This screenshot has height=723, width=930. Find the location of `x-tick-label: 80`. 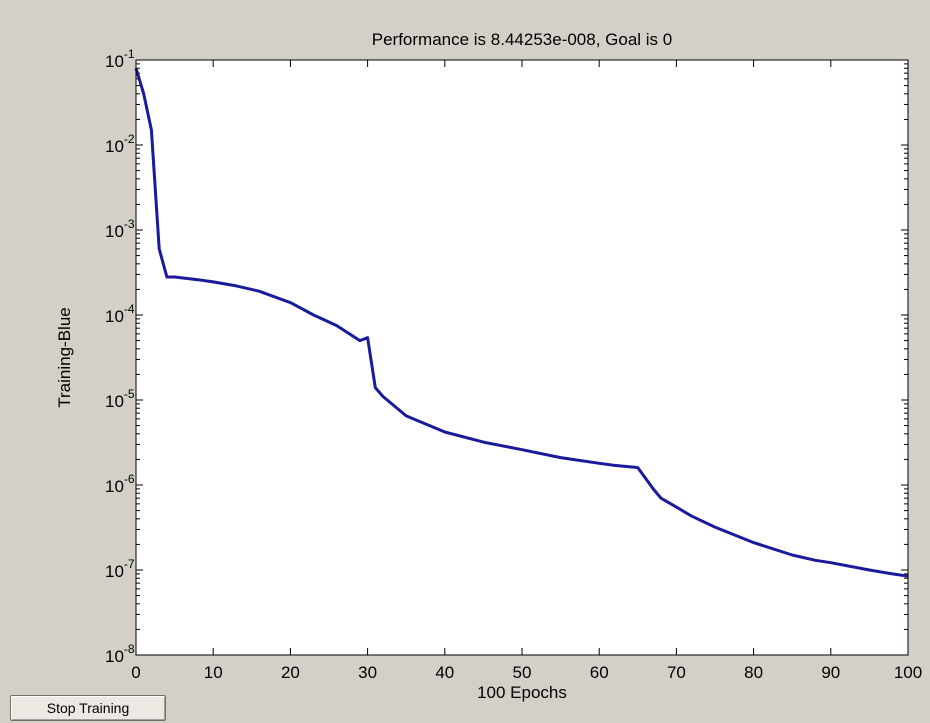

x-tick-label: 80 is located at coordinates (753, 672).